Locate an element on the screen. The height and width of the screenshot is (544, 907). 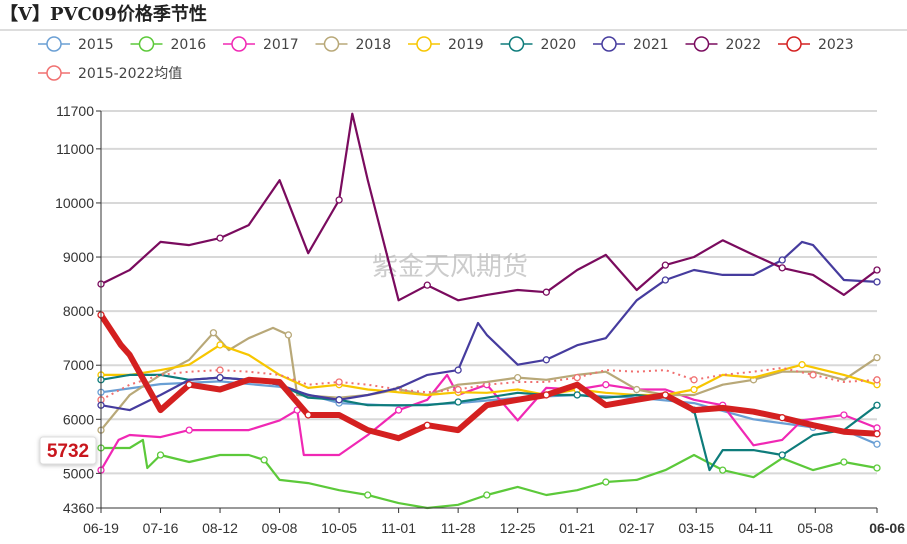
legend-label: 2023 is located at coordinates (836, 45).